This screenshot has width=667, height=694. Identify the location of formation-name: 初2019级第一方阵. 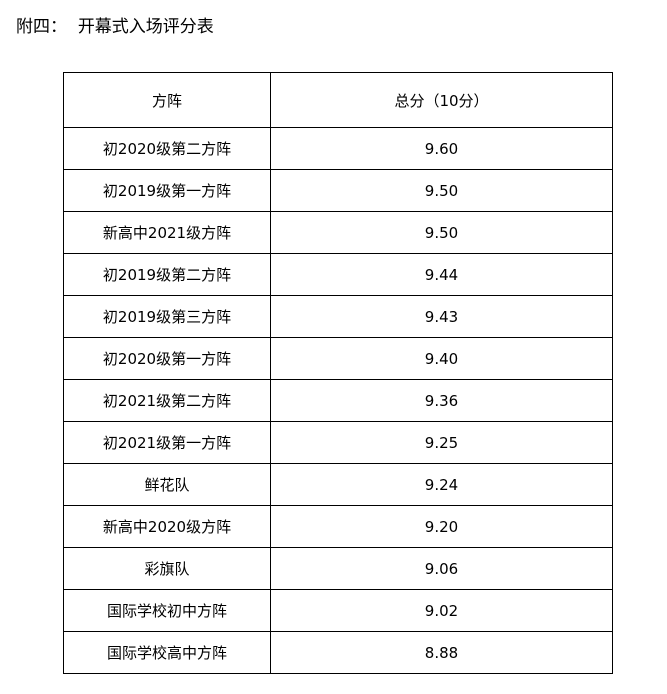
(167, 190).